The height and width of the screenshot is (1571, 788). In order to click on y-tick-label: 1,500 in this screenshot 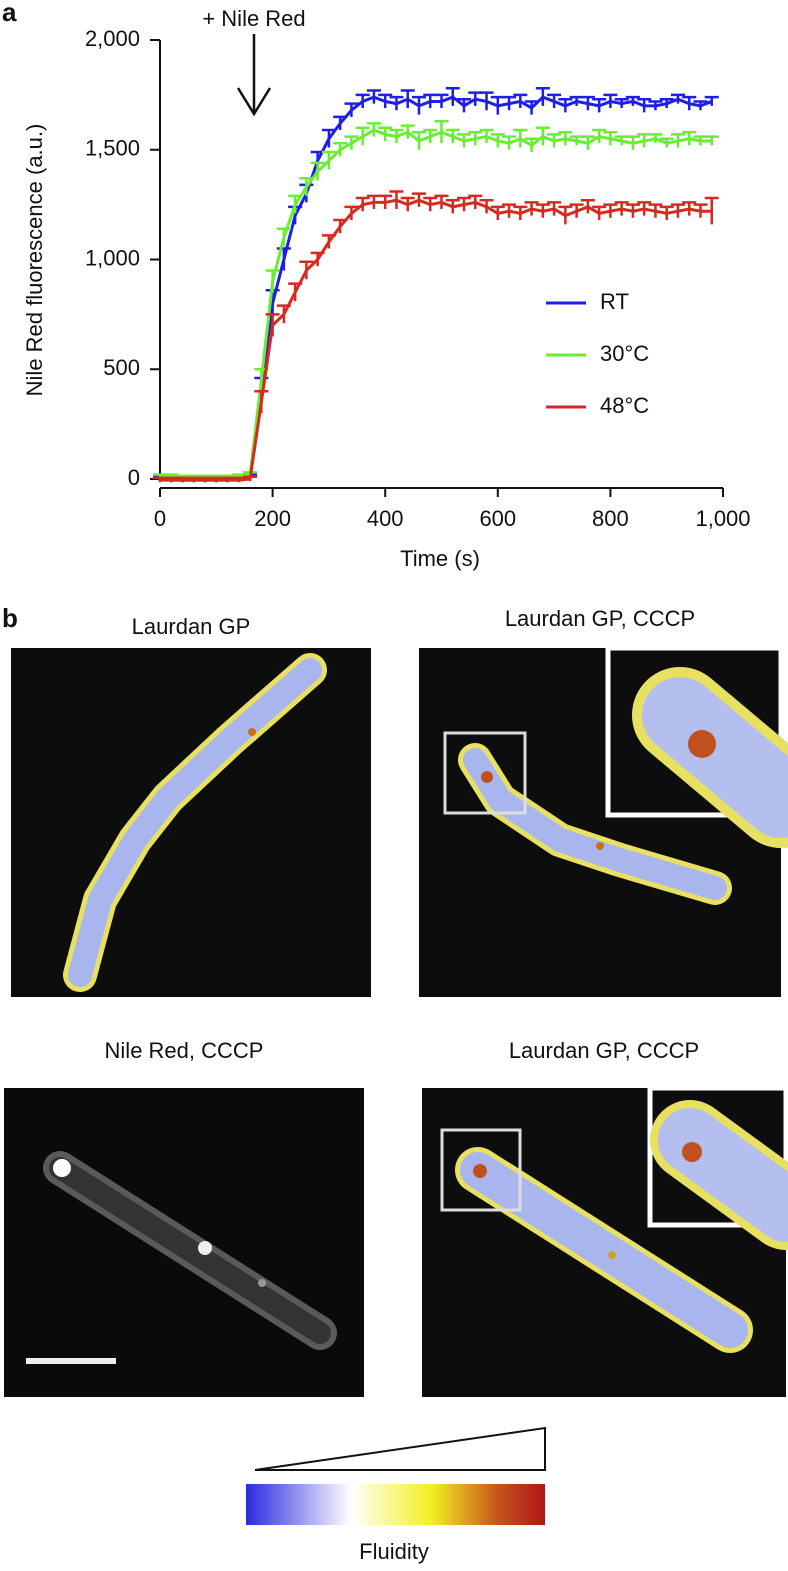, I will do `click(112, 148)`.